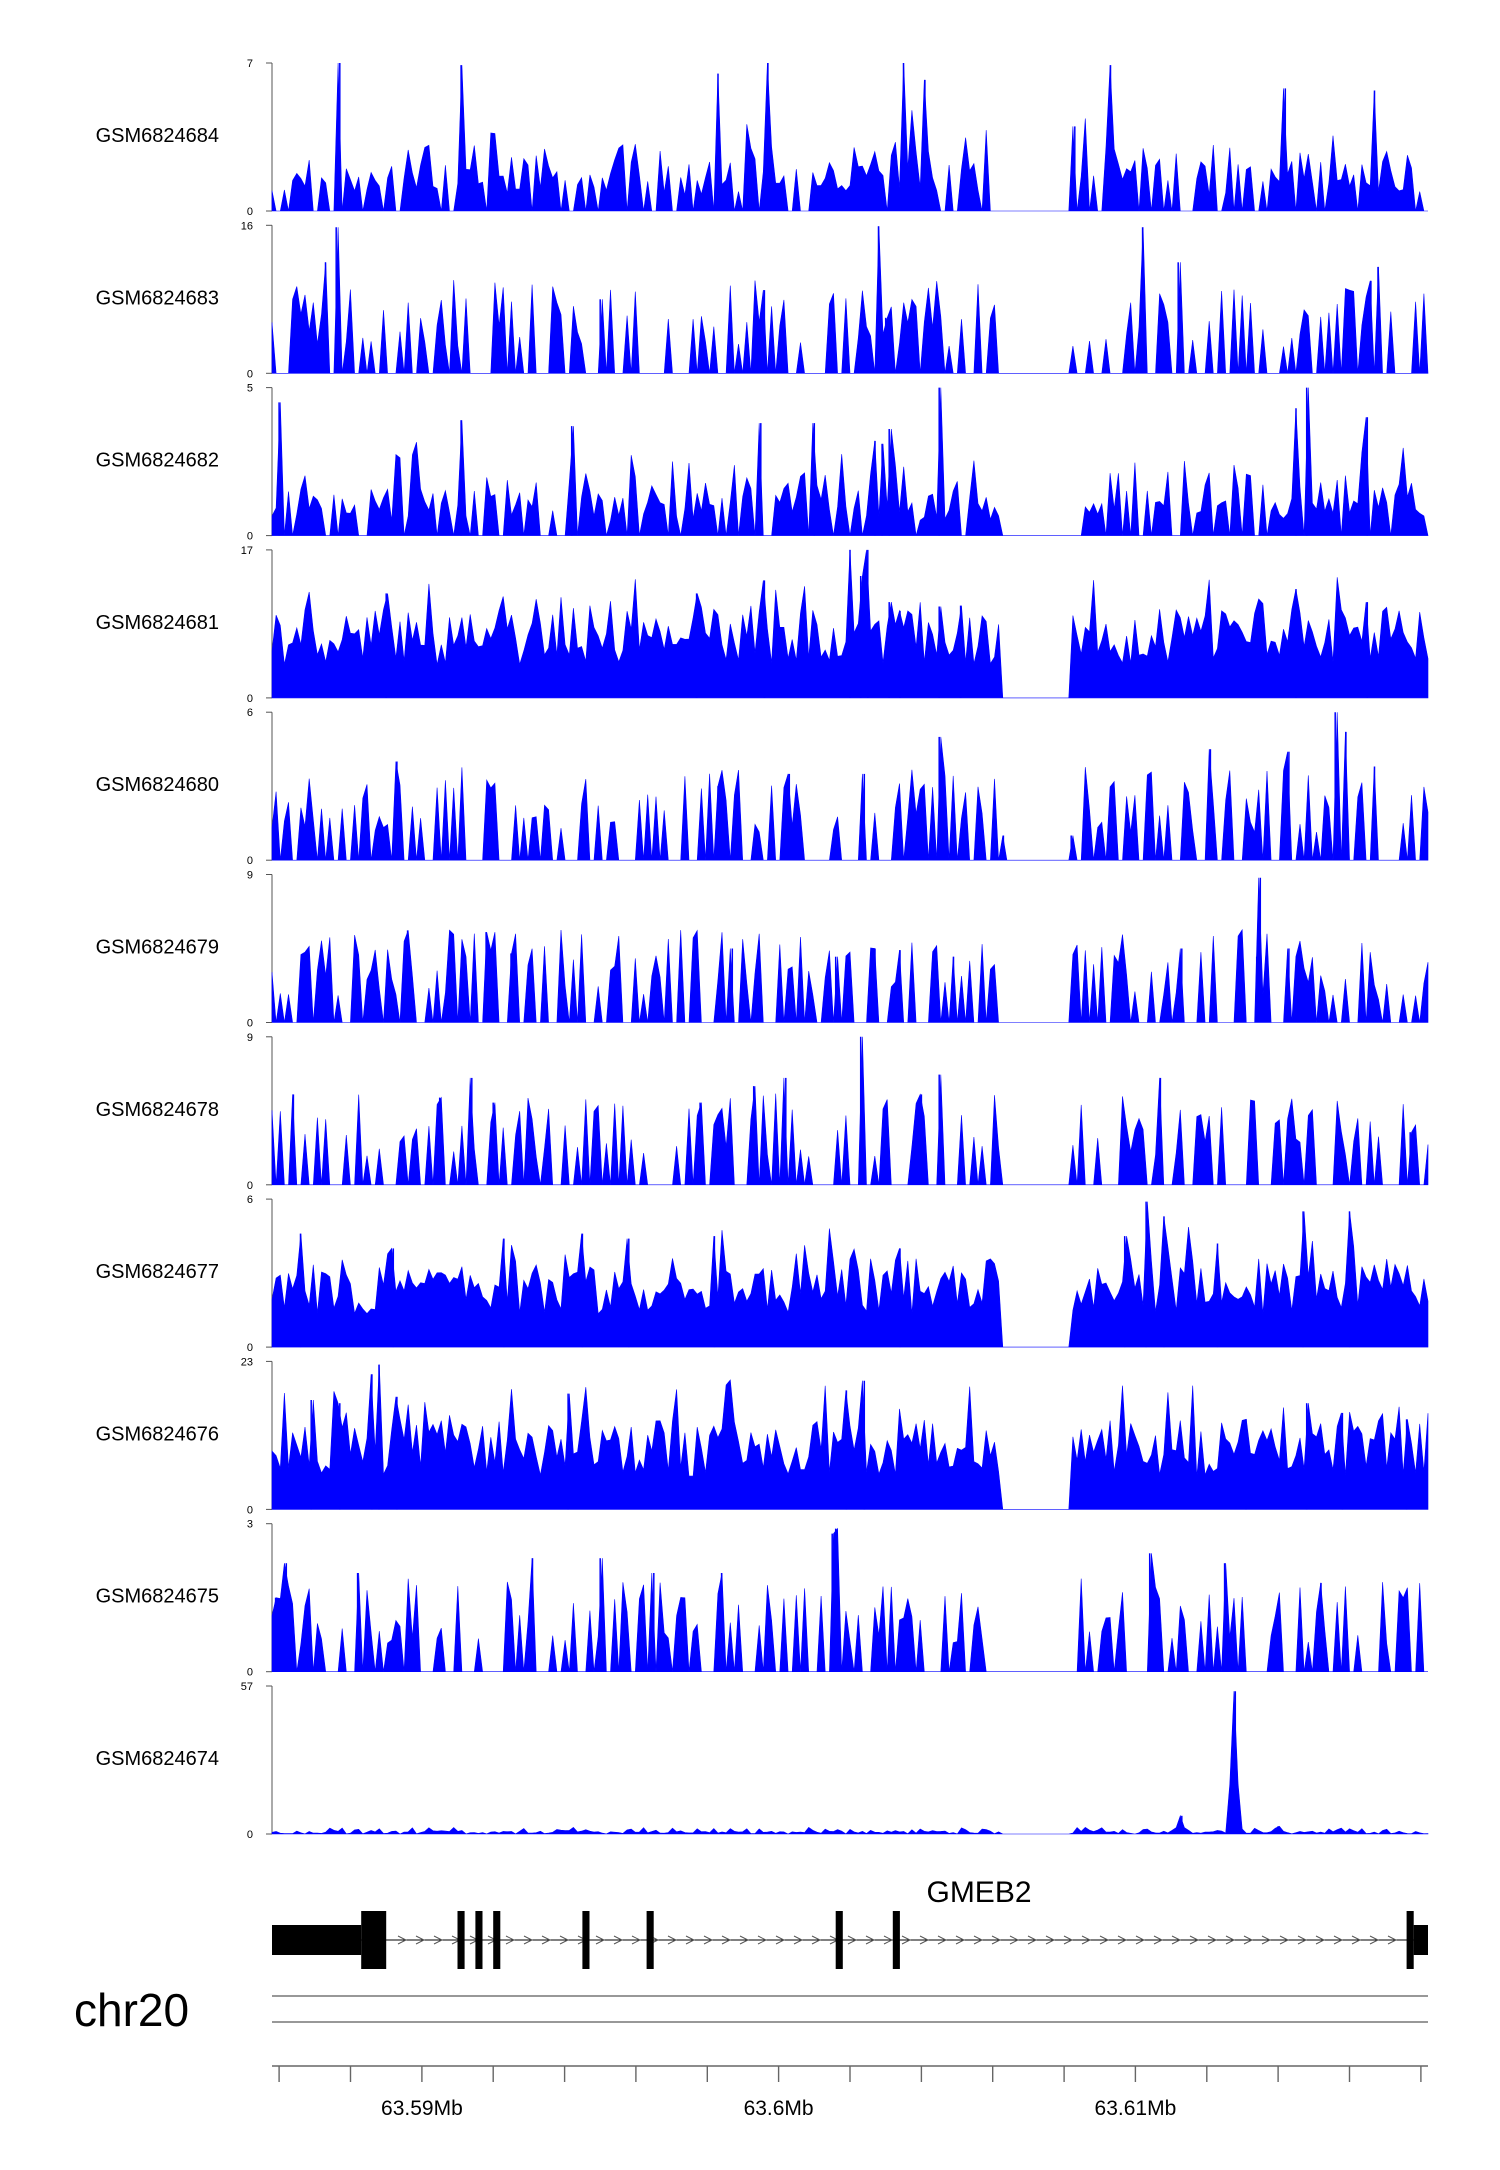 Image resolution: width=1500 pixels, height=2170 pixels. I want to click on gene-label: GMEB2, so click(978, 1892).